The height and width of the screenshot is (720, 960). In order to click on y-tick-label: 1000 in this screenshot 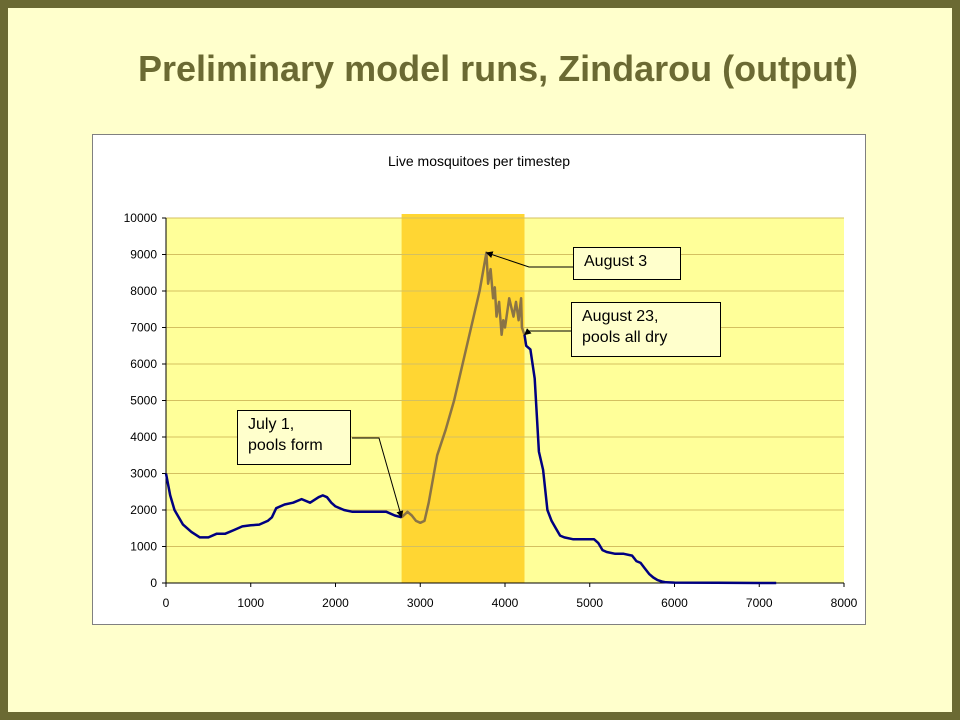, I will do `click(143, 547)`.